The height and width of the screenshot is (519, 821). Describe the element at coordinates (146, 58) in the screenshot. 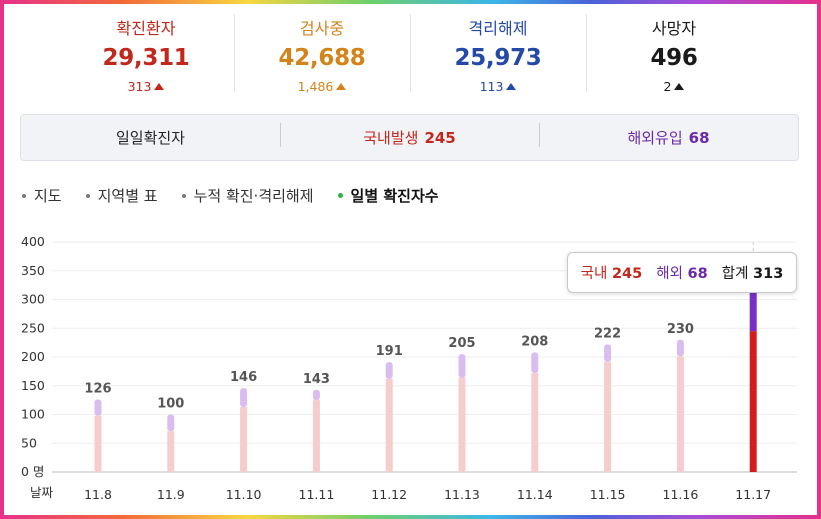

I see `stat-value: 29,311` at that location.